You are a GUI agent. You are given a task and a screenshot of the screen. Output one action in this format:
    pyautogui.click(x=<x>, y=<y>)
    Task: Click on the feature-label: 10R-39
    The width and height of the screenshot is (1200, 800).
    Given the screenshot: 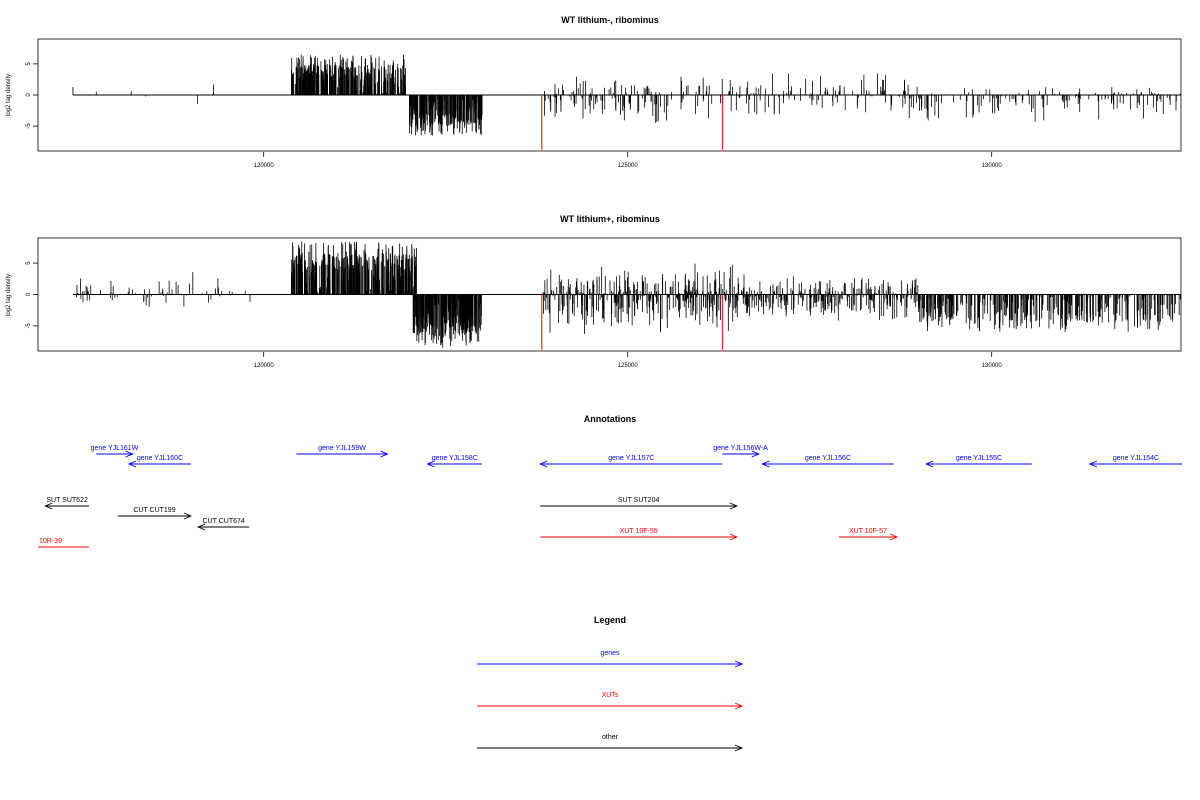 What is the action you would take?
    pyautogui.click(x=50, y=541)
    